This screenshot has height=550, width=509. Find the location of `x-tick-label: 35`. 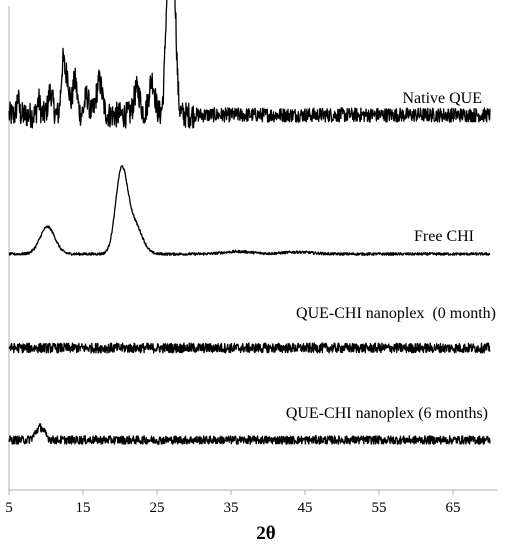

x-tick-label: 35 is located at coordinates (231, 508).